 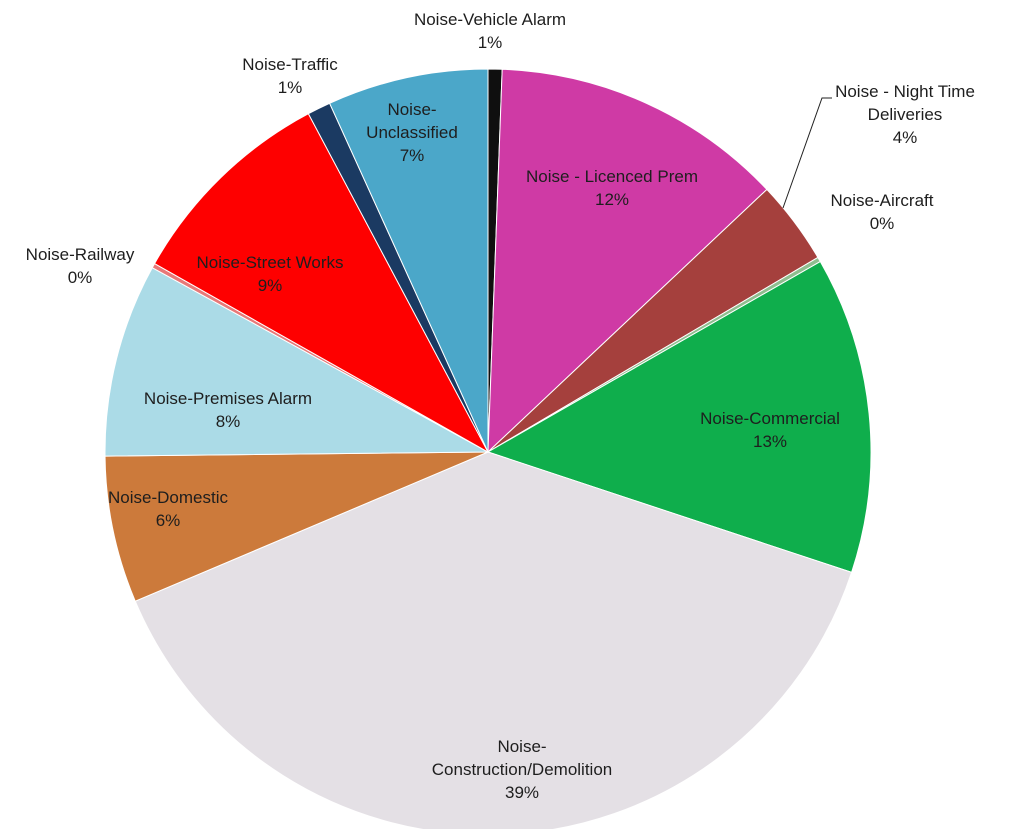 I want to click on slice-percent: 12%, so click(x=612, y=199).